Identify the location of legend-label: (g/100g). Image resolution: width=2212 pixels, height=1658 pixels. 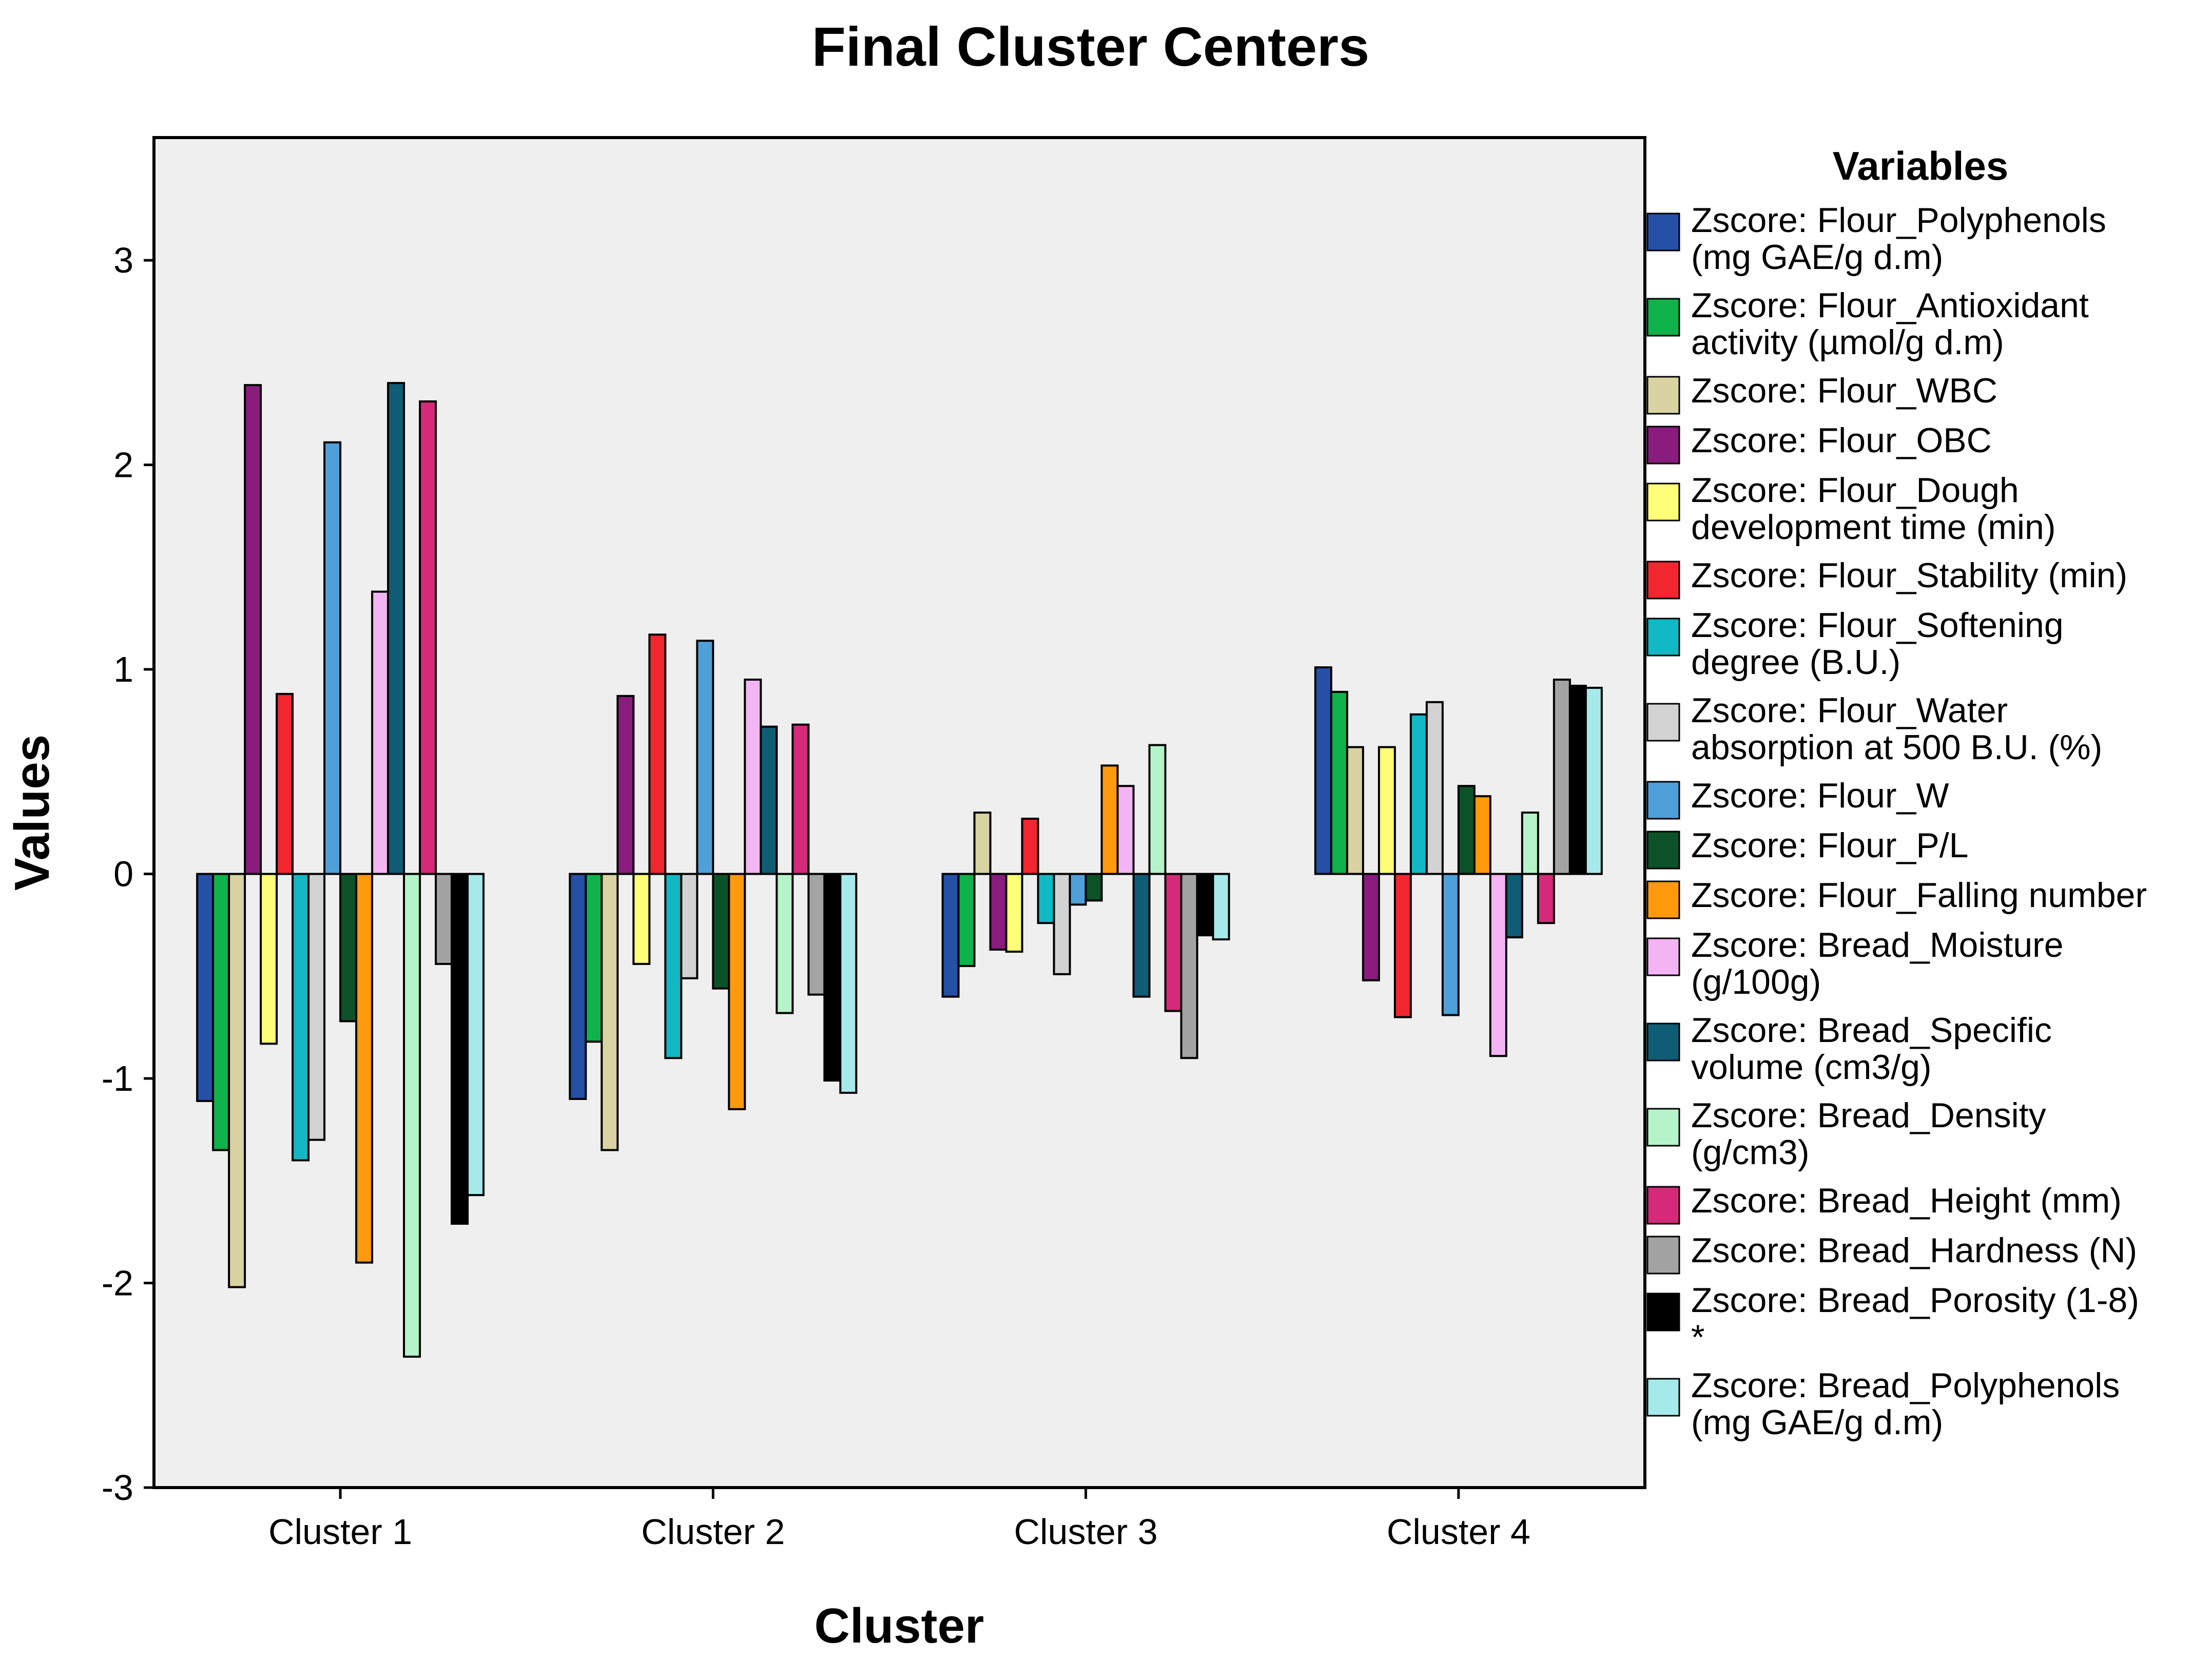
(1756, 981).